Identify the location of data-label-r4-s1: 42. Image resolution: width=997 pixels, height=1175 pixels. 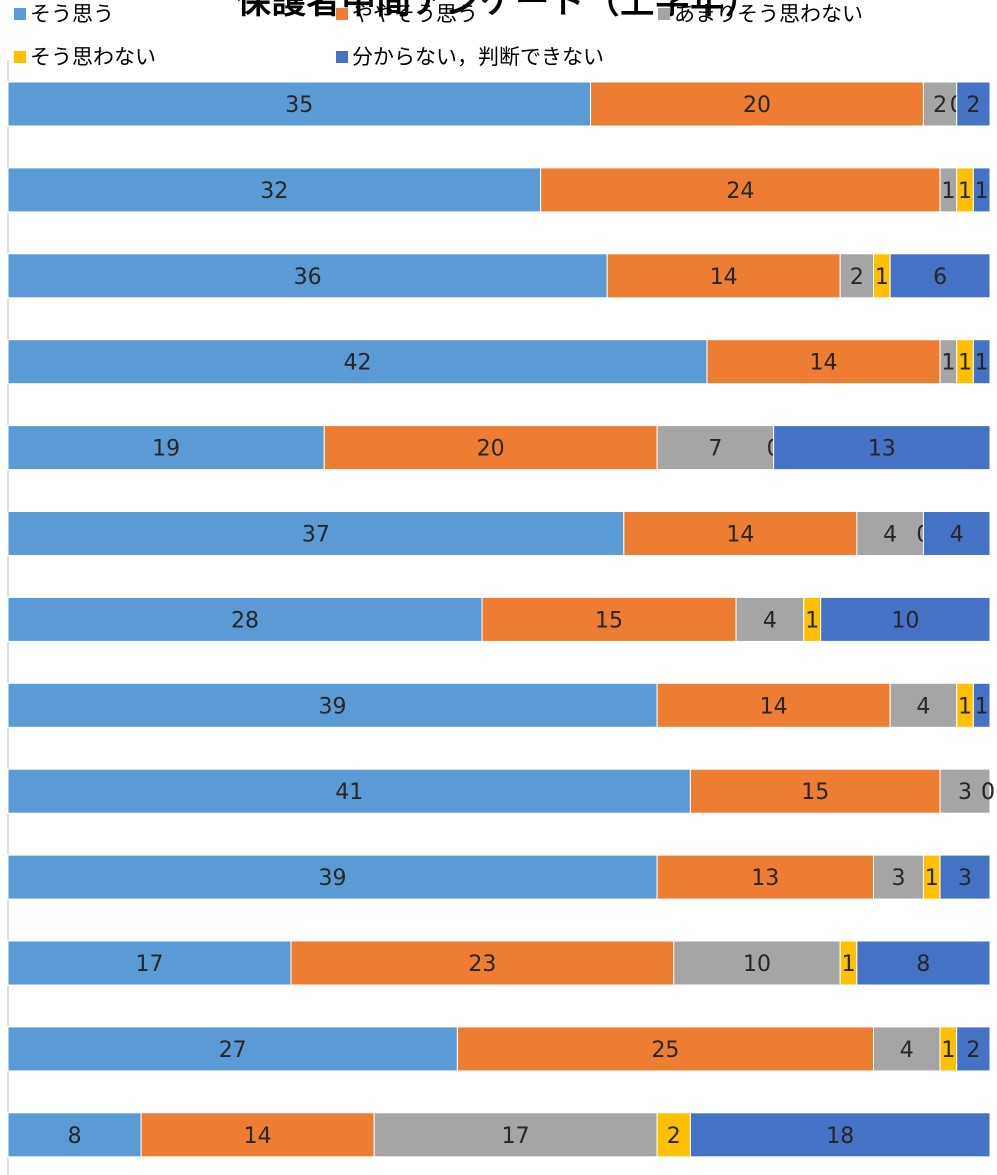
(358, 363).